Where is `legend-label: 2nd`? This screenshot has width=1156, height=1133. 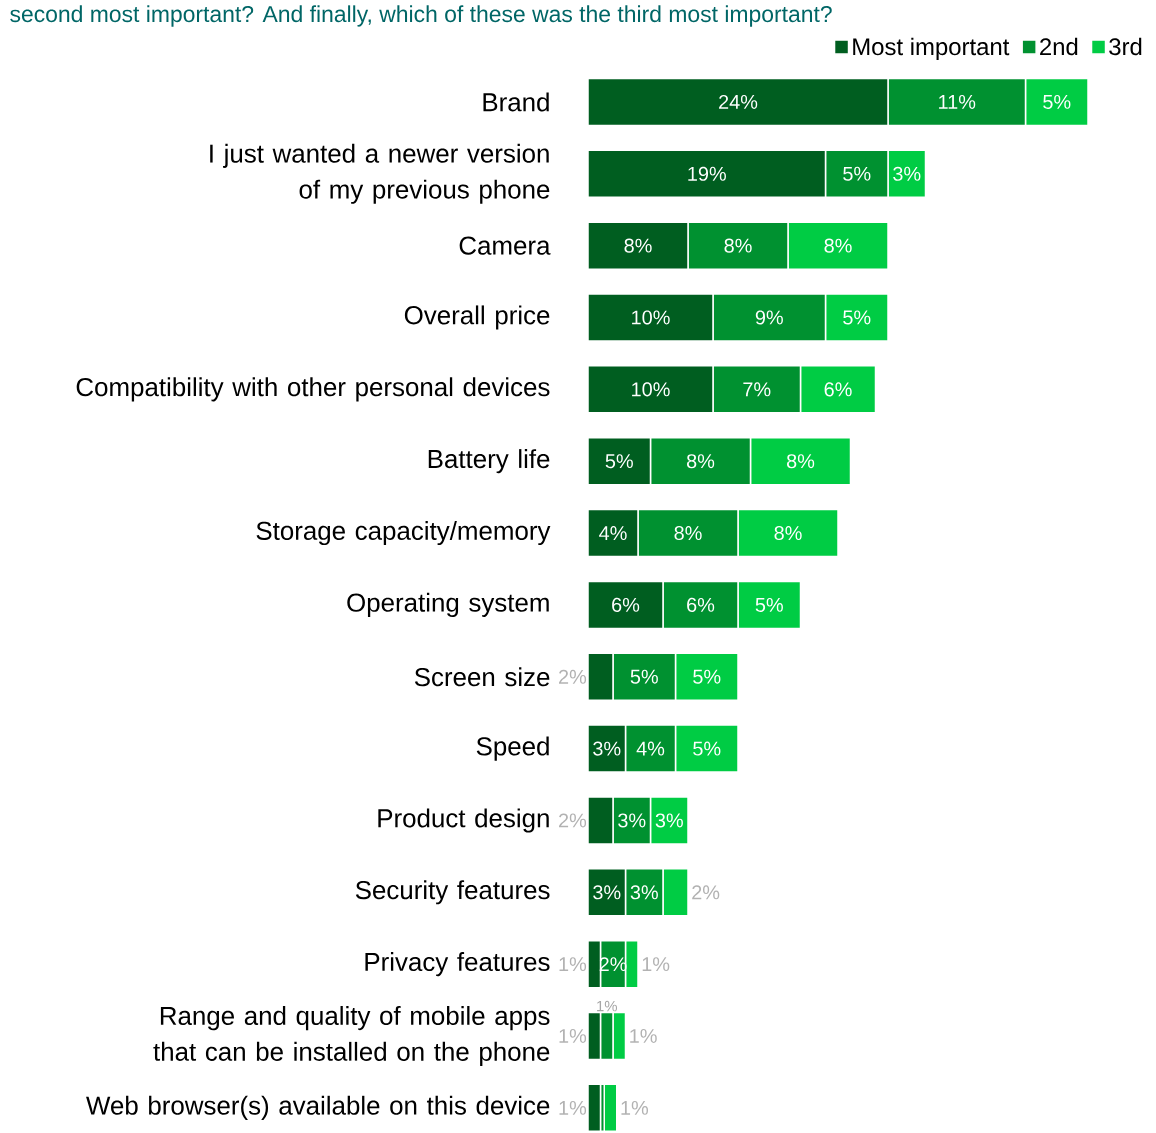
legend-label: 2nd is located at coordinates (1059, 46).